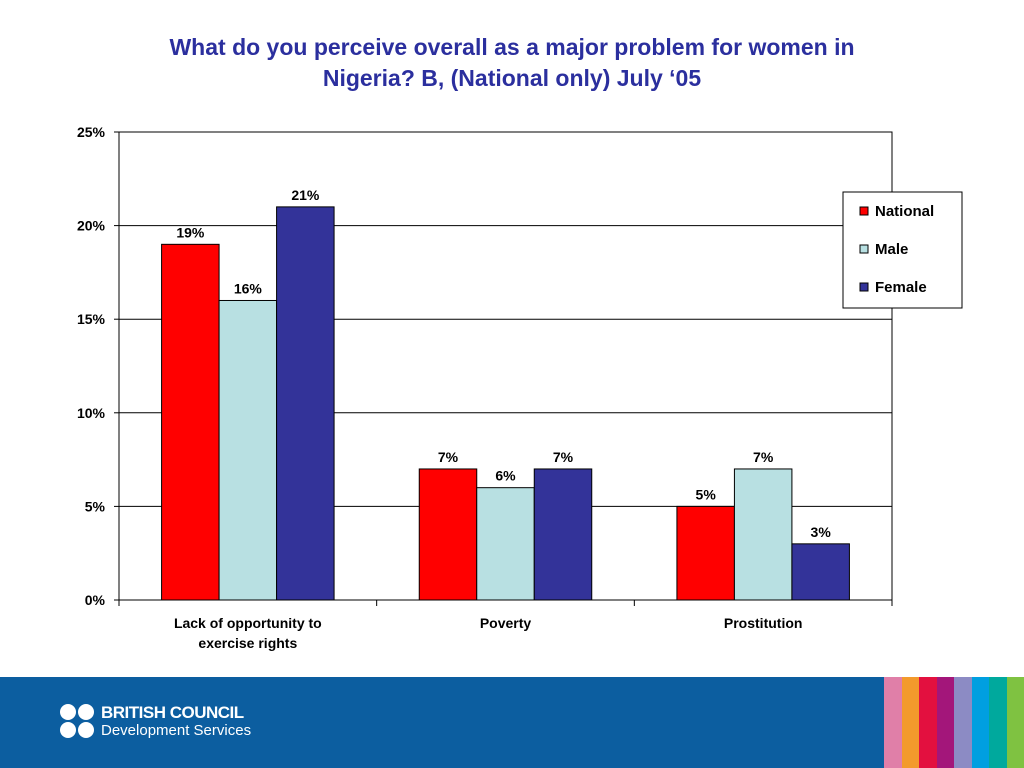 The image size is (1024, 768). Describe the element at coordinates (901, 287) in the screenshot. I see `legend-label: Female` at that location.